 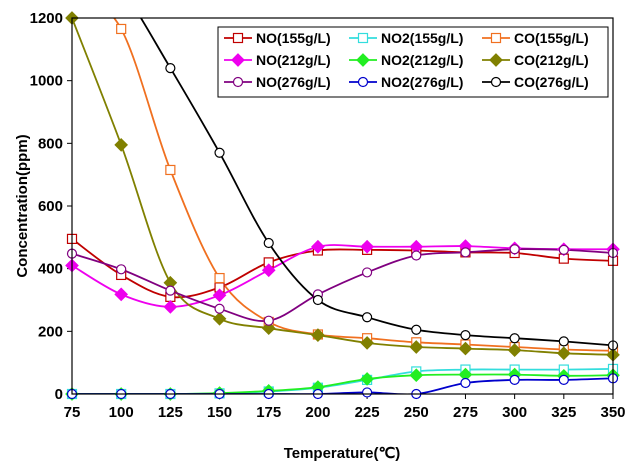 What do you see at coordinates (50, 331) in the screenshot?
I see `y-tick-label: 200` at bounding box center [50, 331].